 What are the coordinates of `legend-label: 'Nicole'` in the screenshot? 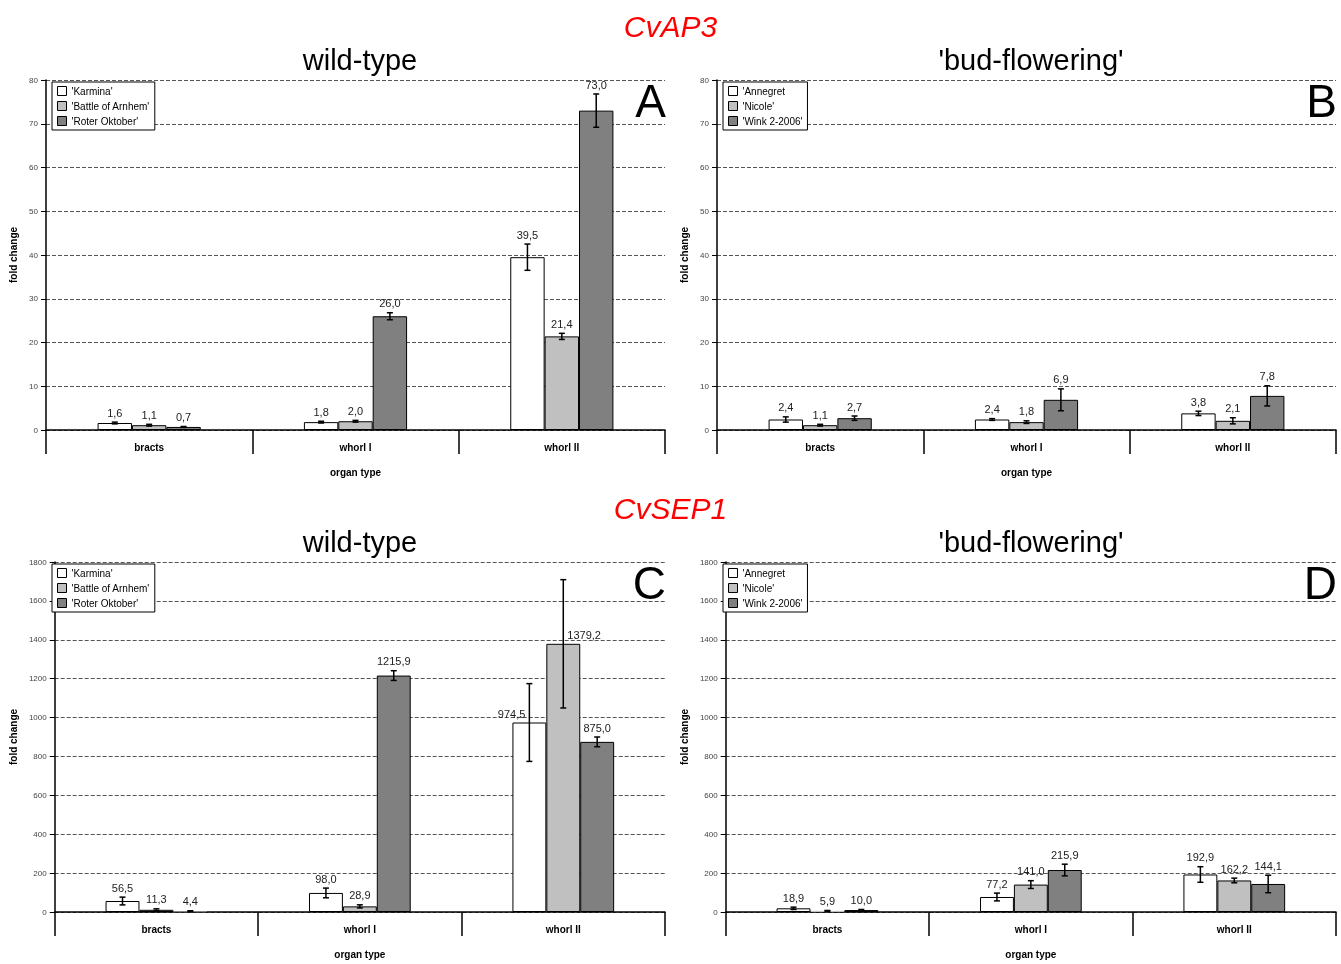 It's located at (758, 106).